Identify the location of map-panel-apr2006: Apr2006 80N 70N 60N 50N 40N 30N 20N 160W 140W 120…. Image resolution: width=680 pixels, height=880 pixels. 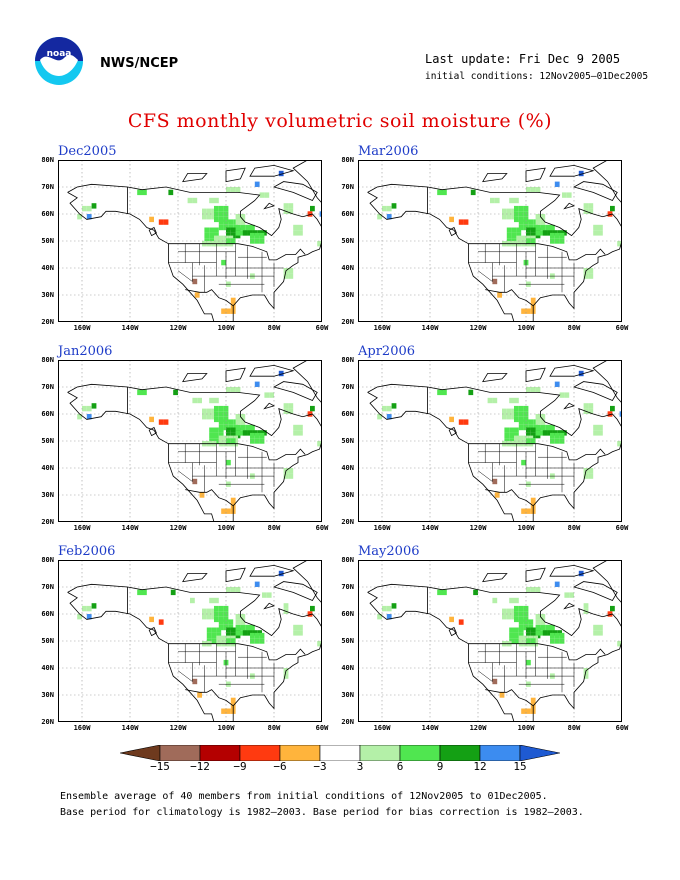
(484, 438).